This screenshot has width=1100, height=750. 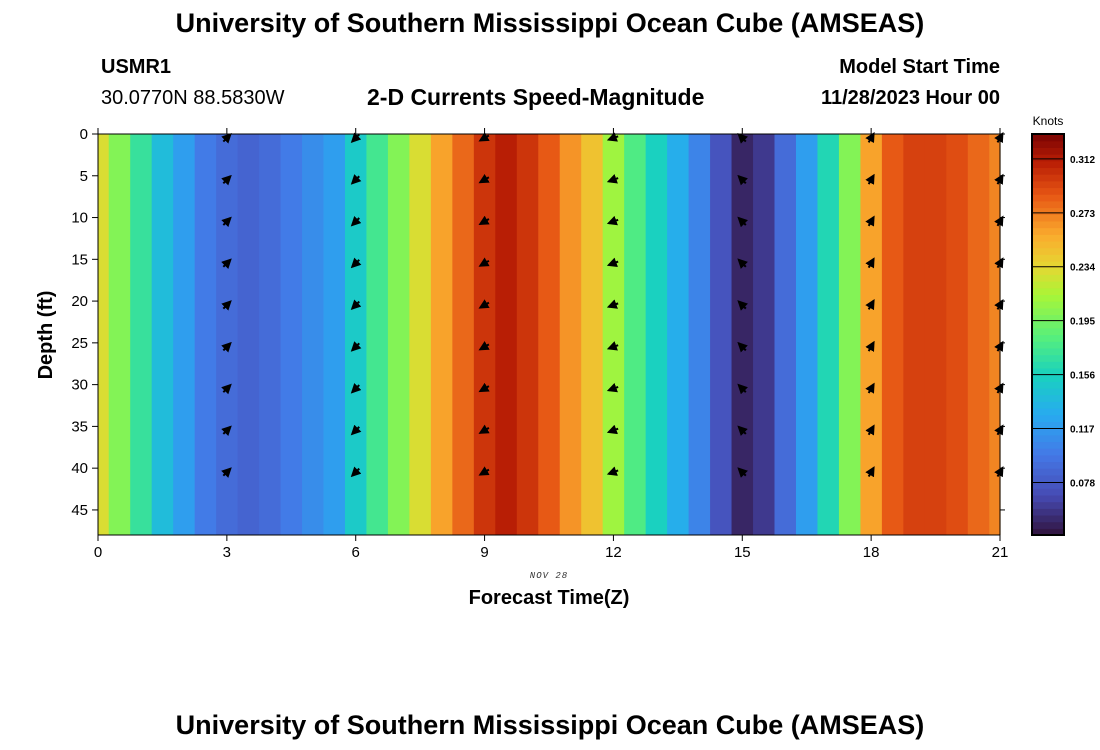 What do you see at coordinates (1048, 121) in the screenshot?
I see `colorbar-unit: Knots` at bounding box center [1048, 121].